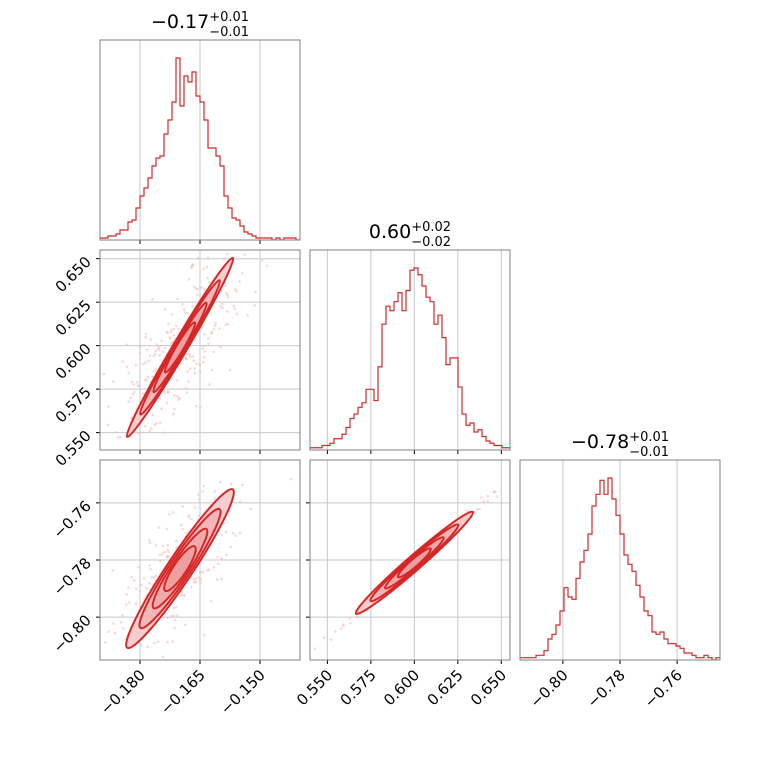 The image size is (760, 760). I want to click on histogram-title-1: 0.60+0.02, so click(410, 231).